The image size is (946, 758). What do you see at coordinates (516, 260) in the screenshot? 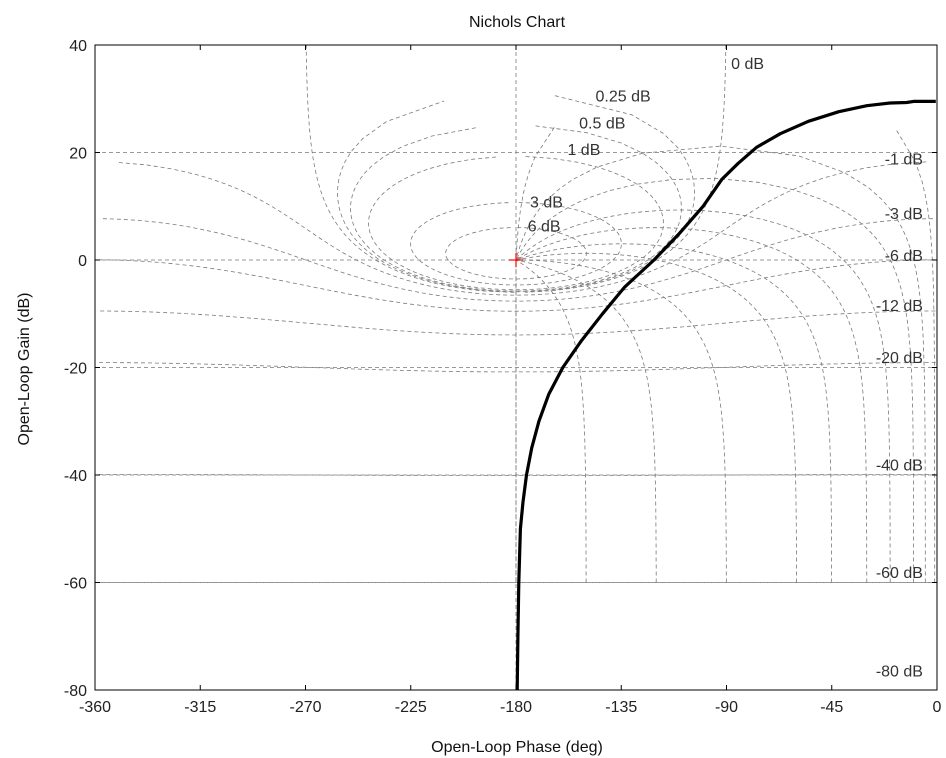
I see `critical-point-marker` at bounding box center [516, 260].